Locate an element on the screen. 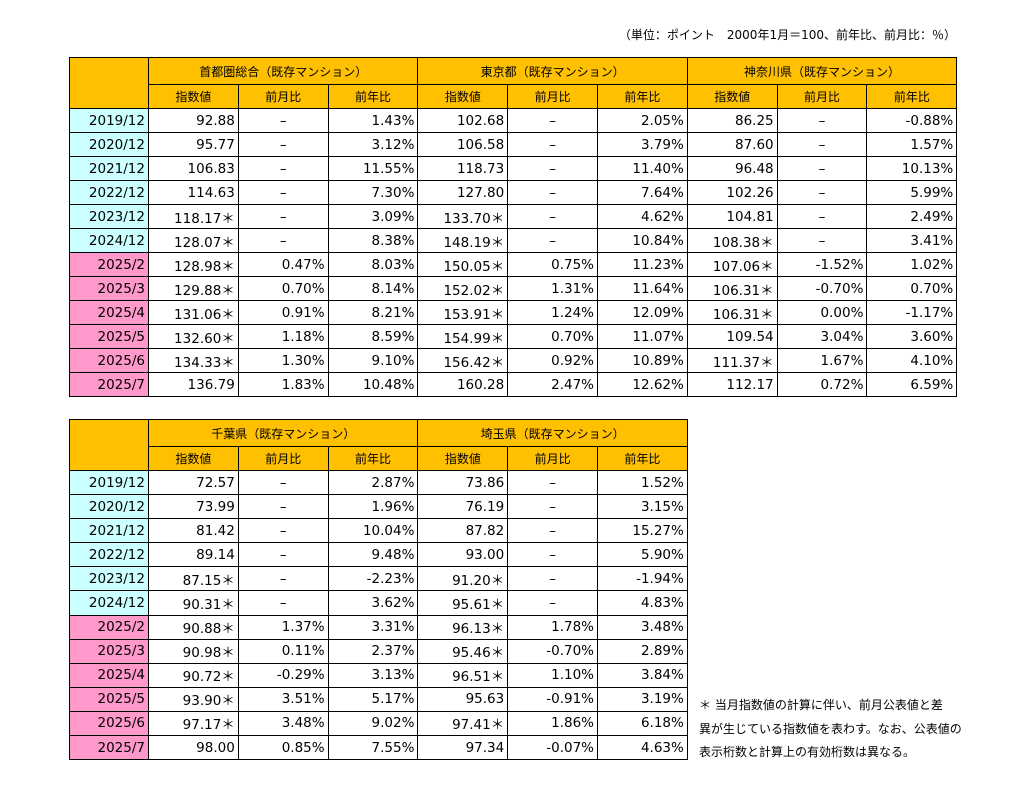  date-cell: 2025/3 is located at coordinates (109, 288).